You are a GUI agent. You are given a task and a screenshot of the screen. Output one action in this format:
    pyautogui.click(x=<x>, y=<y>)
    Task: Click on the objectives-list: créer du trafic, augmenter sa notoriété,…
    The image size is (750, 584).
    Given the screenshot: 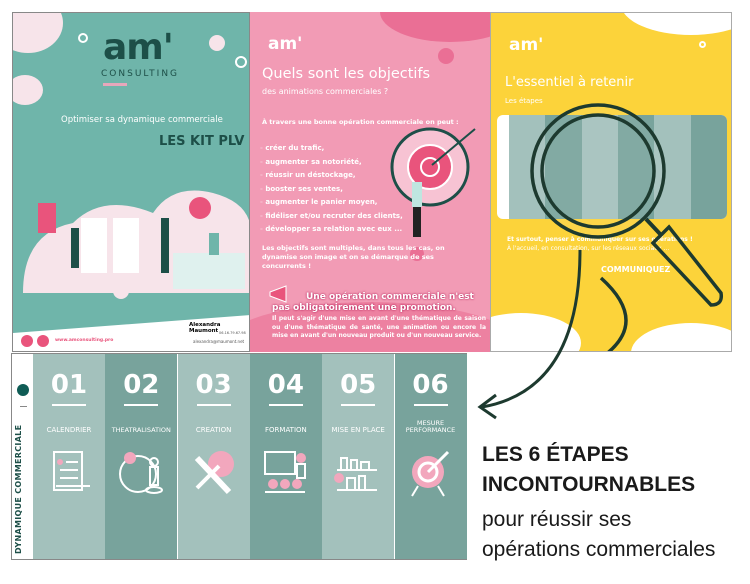 What is the action you would take?
    pyautogui.click(x=331, y=189)
    